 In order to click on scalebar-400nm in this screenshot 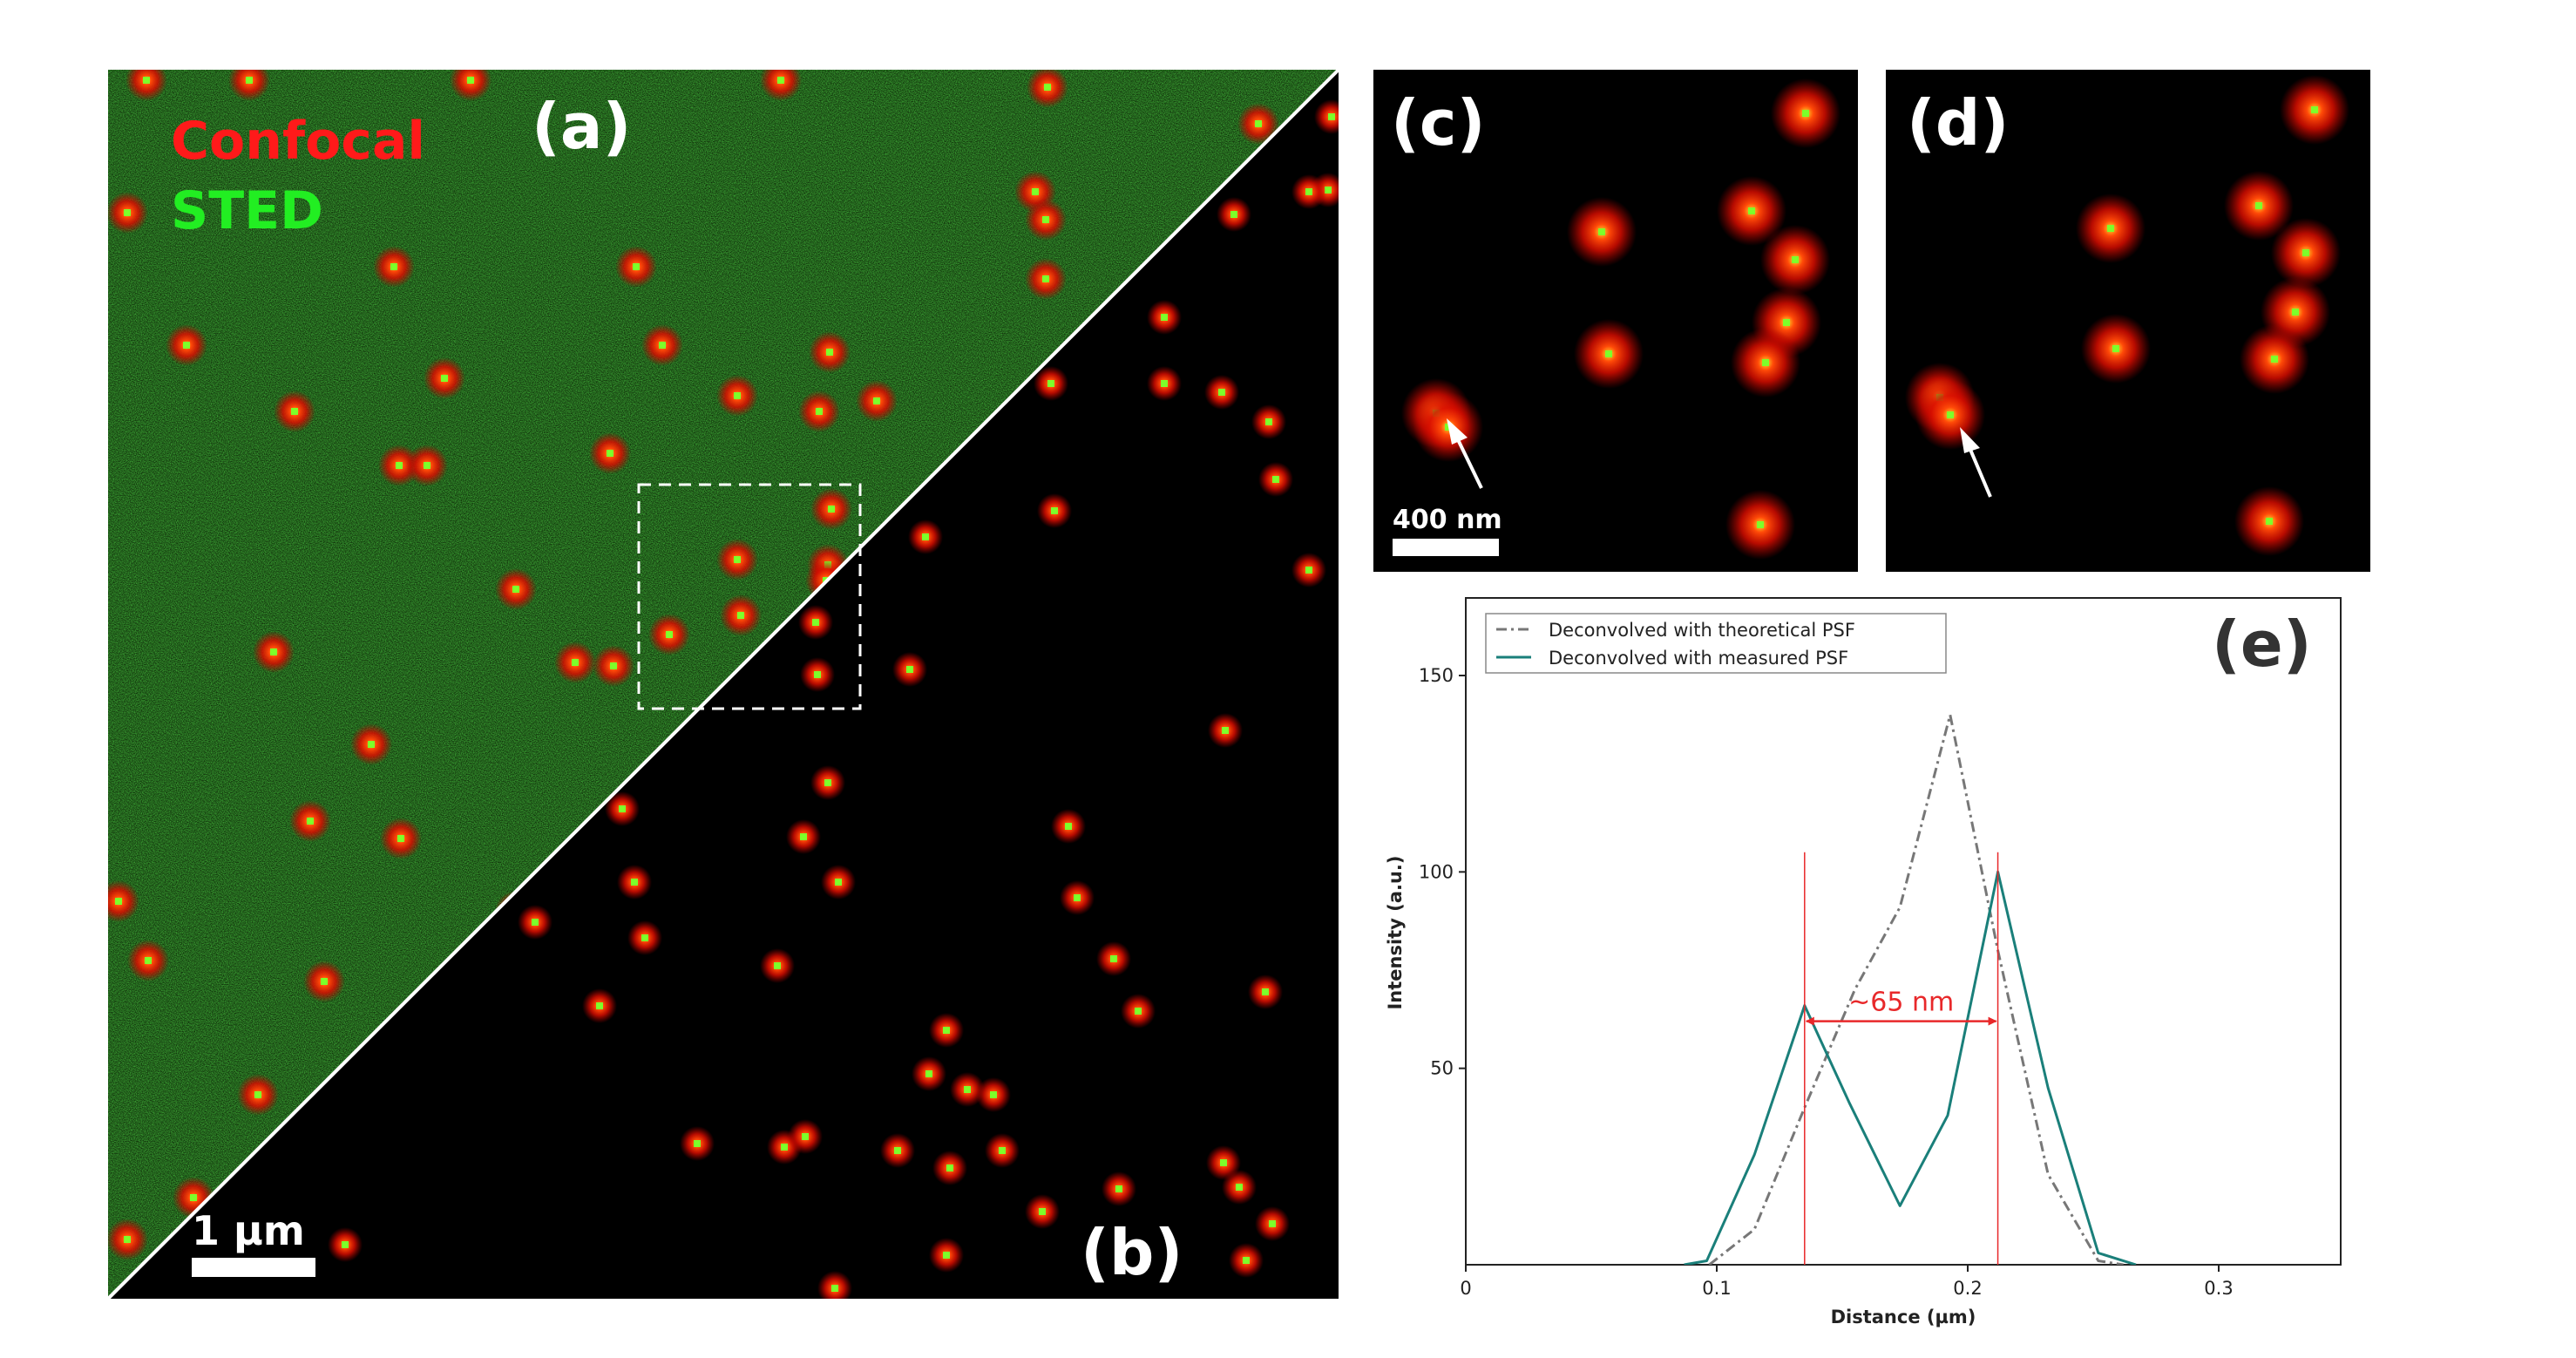, I will do `click(1446, 547)`.